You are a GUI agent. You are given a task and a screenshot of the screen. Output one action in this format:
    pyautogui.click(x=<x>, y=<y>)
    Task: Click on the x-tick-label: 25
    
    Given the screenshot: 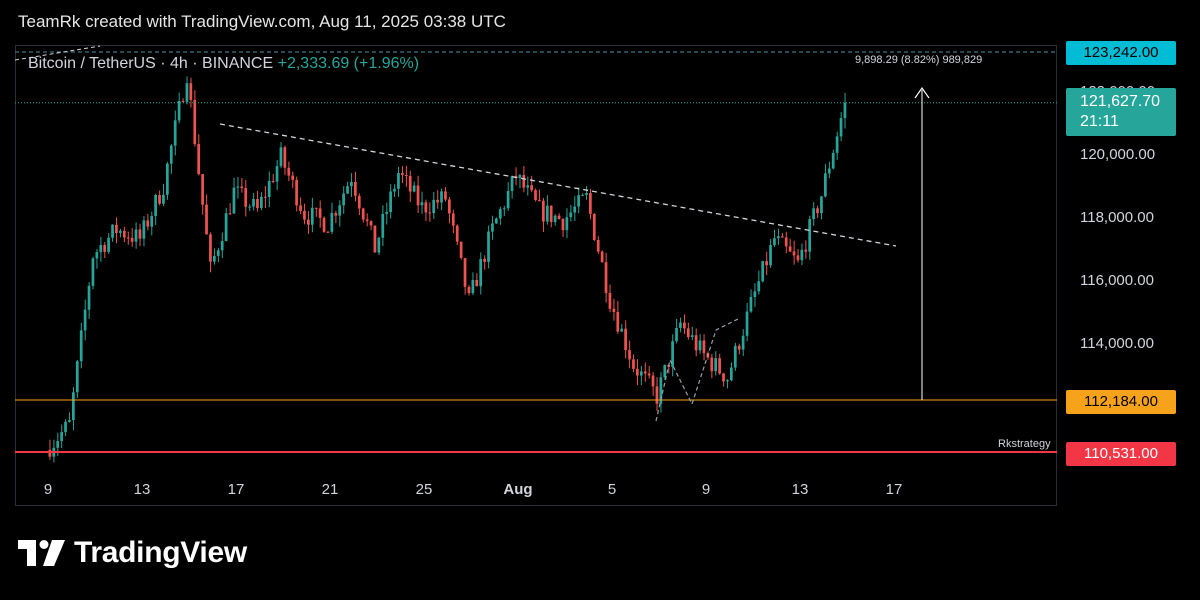 What is the action you would take?
    pyautogui.click(x=424, y=489)
    